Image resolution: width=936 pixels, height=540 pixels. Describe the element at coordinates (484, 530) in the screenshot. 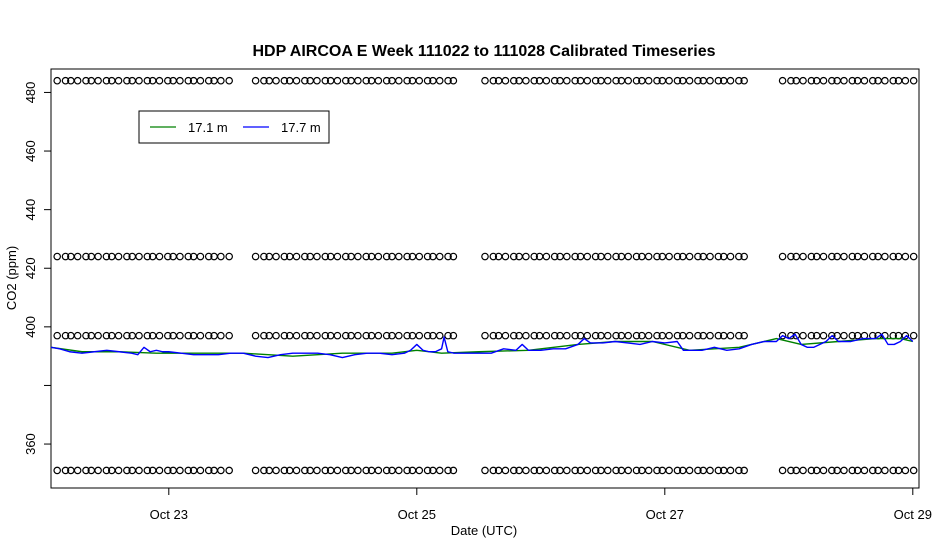

I see `x-axis-label: Date (UTC)` at that location.